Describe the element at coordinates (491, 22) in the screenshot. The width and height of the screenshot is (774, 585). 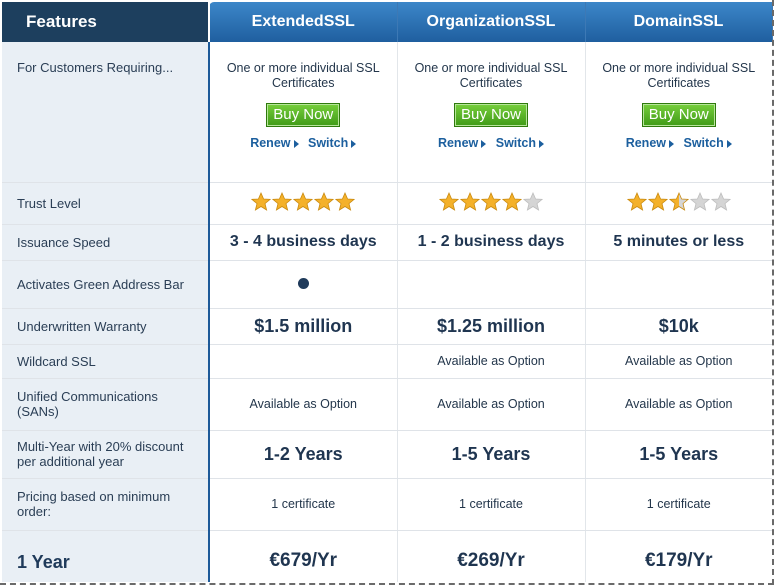
I see `plan-header-organizationssl: OrganizationSSL` at that location.